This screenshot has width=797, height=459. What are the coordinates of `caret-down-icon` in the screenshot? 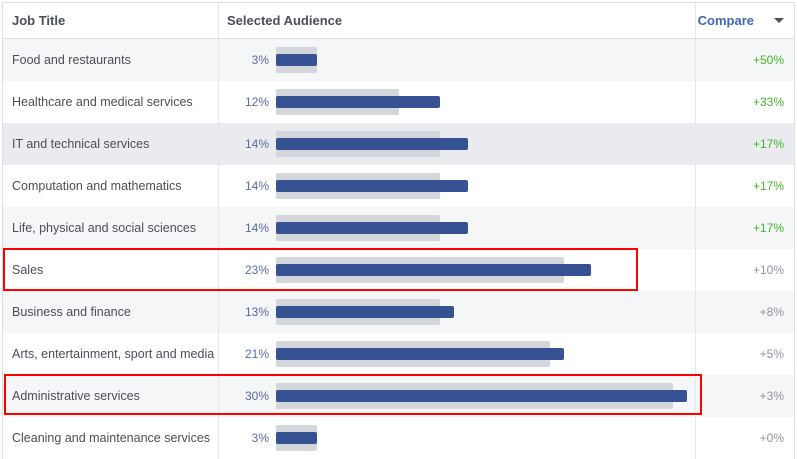 It's located at (779, 20).